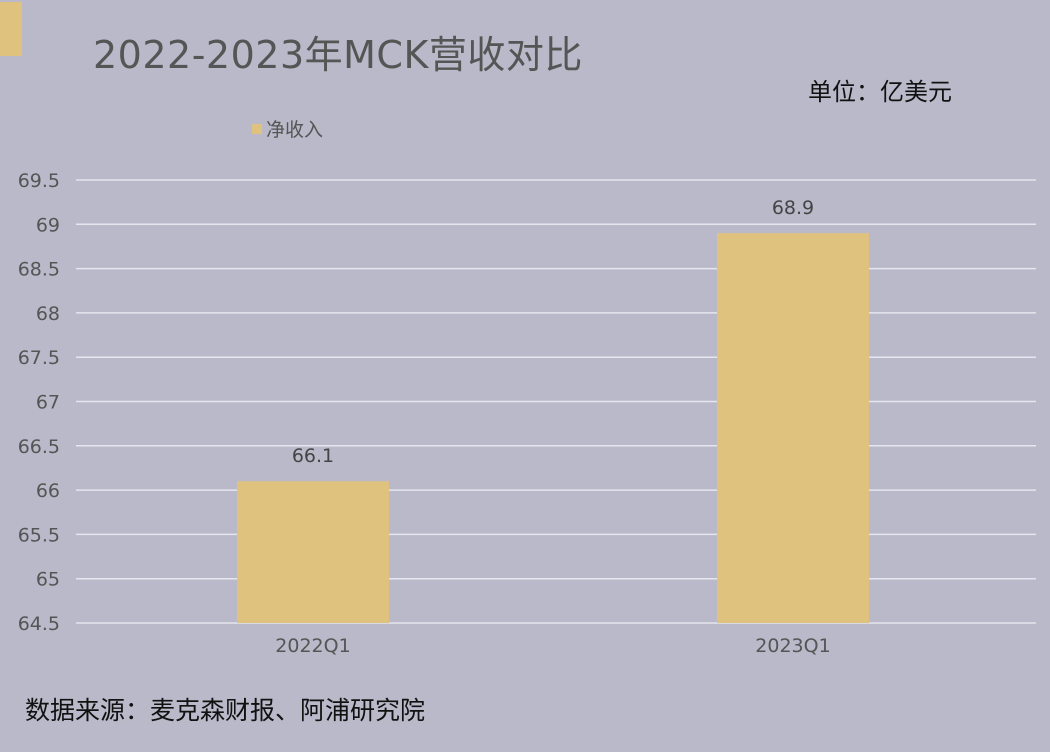  Describe the element at coordinates (792, 646) in the screenshot. I see `x-tick-label: 2023Q1` at that location.